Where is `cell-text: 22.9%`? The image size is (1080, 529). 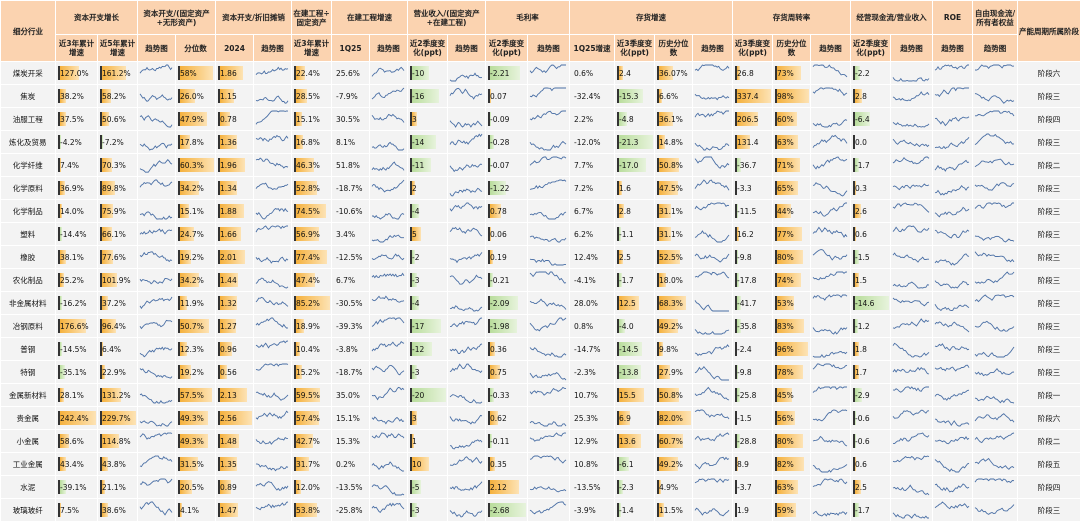 cell-text: 22.9% is located at coordinates (114, 372).